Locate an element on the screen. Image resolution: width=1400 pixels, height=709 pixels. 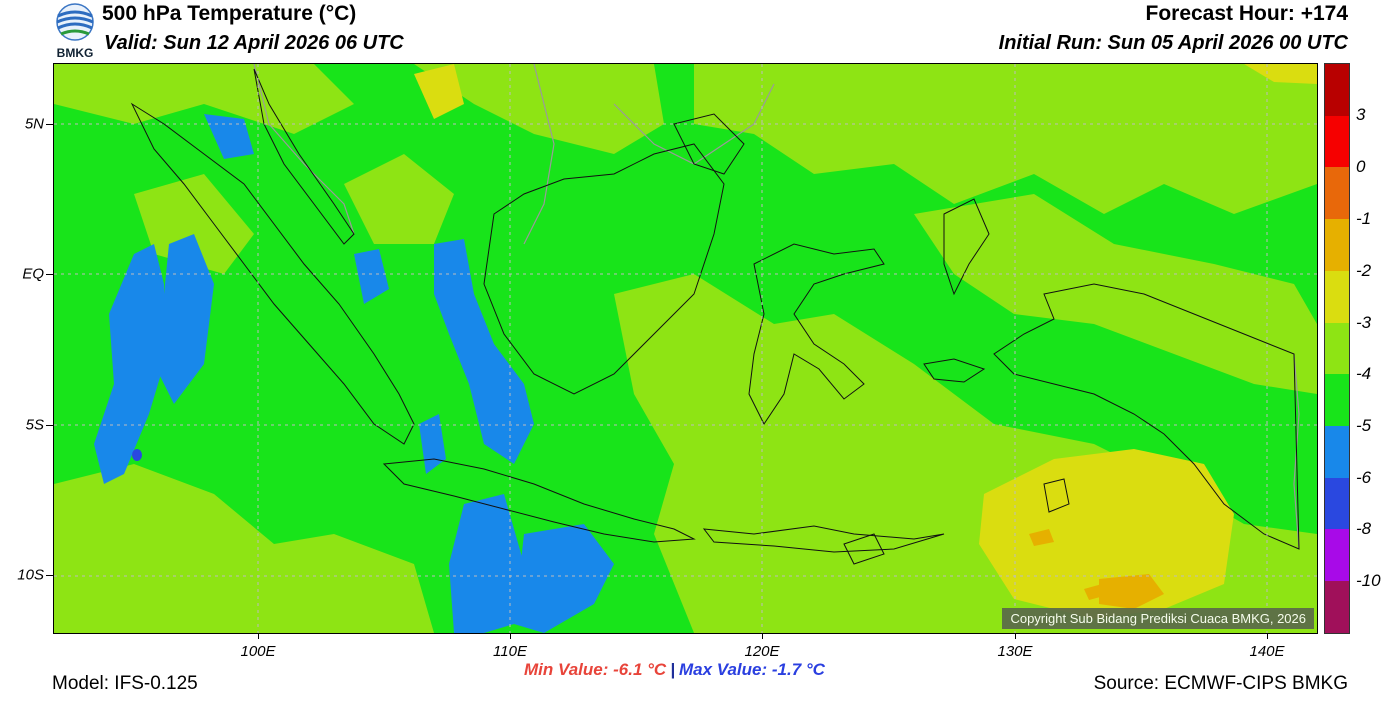
colorbar-label: -8 is located at coordinates (1364, 528).